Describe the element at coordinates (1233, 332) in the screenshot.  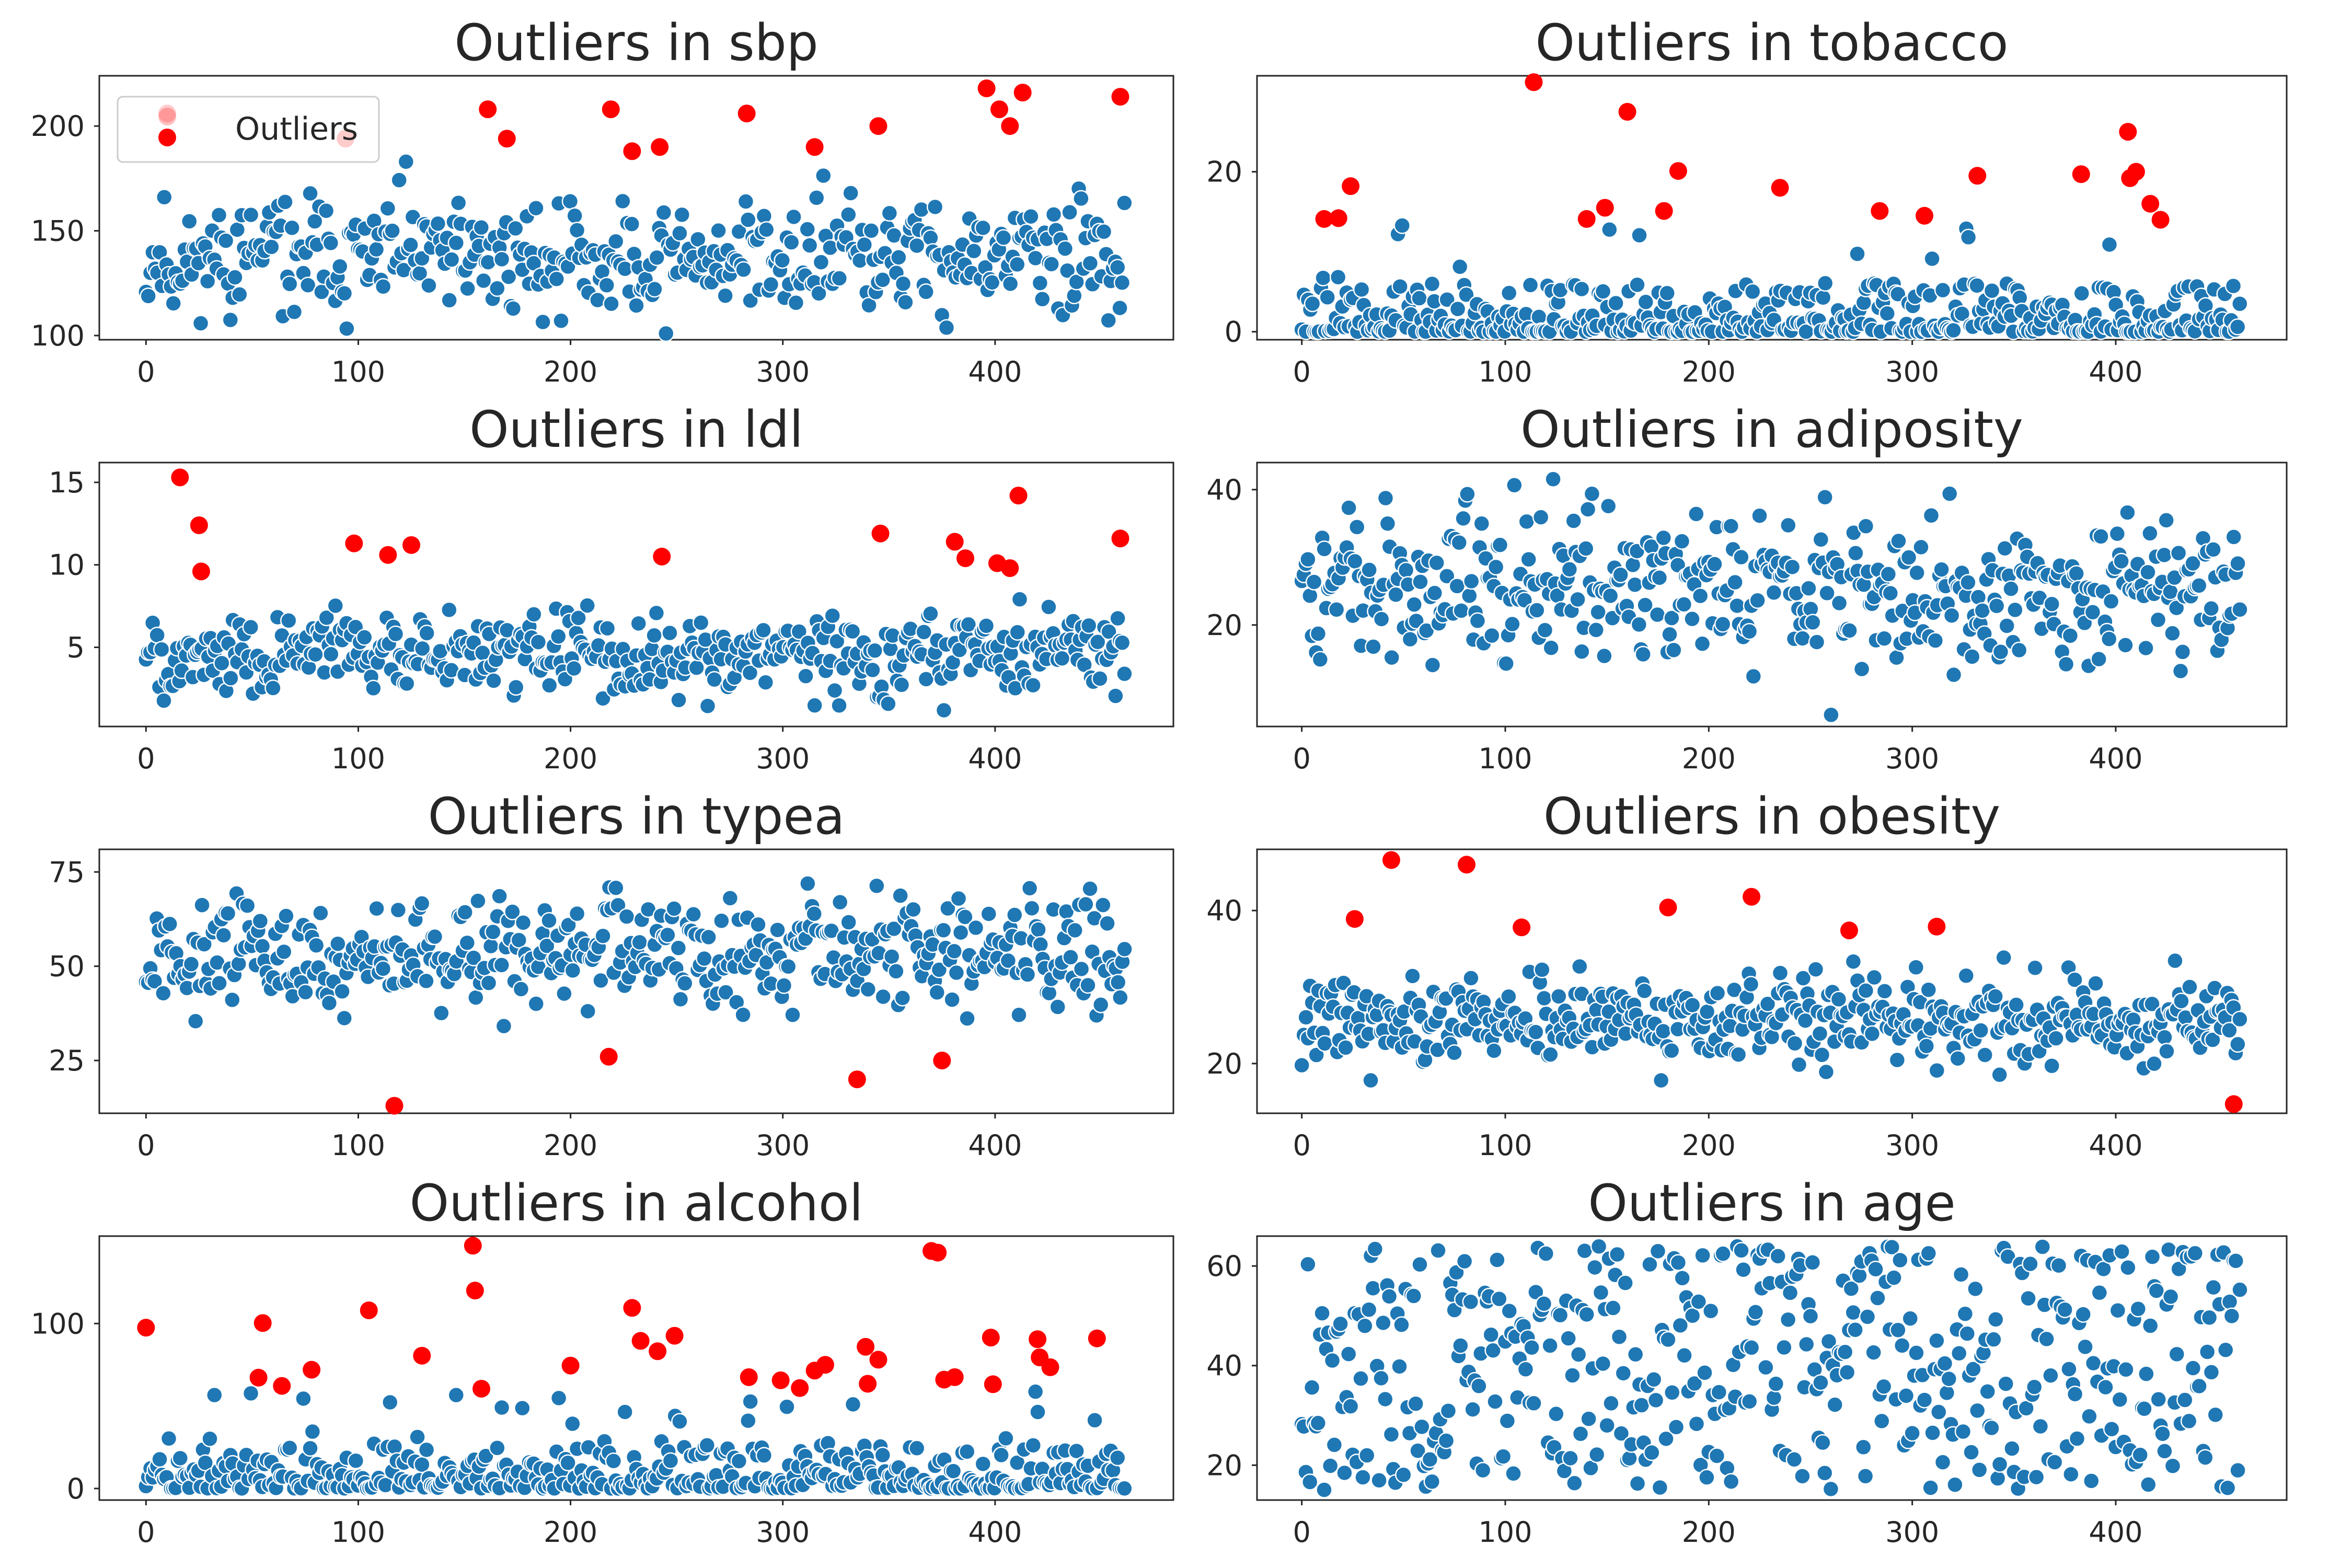
I see `y-tick-label: 0` at that location.